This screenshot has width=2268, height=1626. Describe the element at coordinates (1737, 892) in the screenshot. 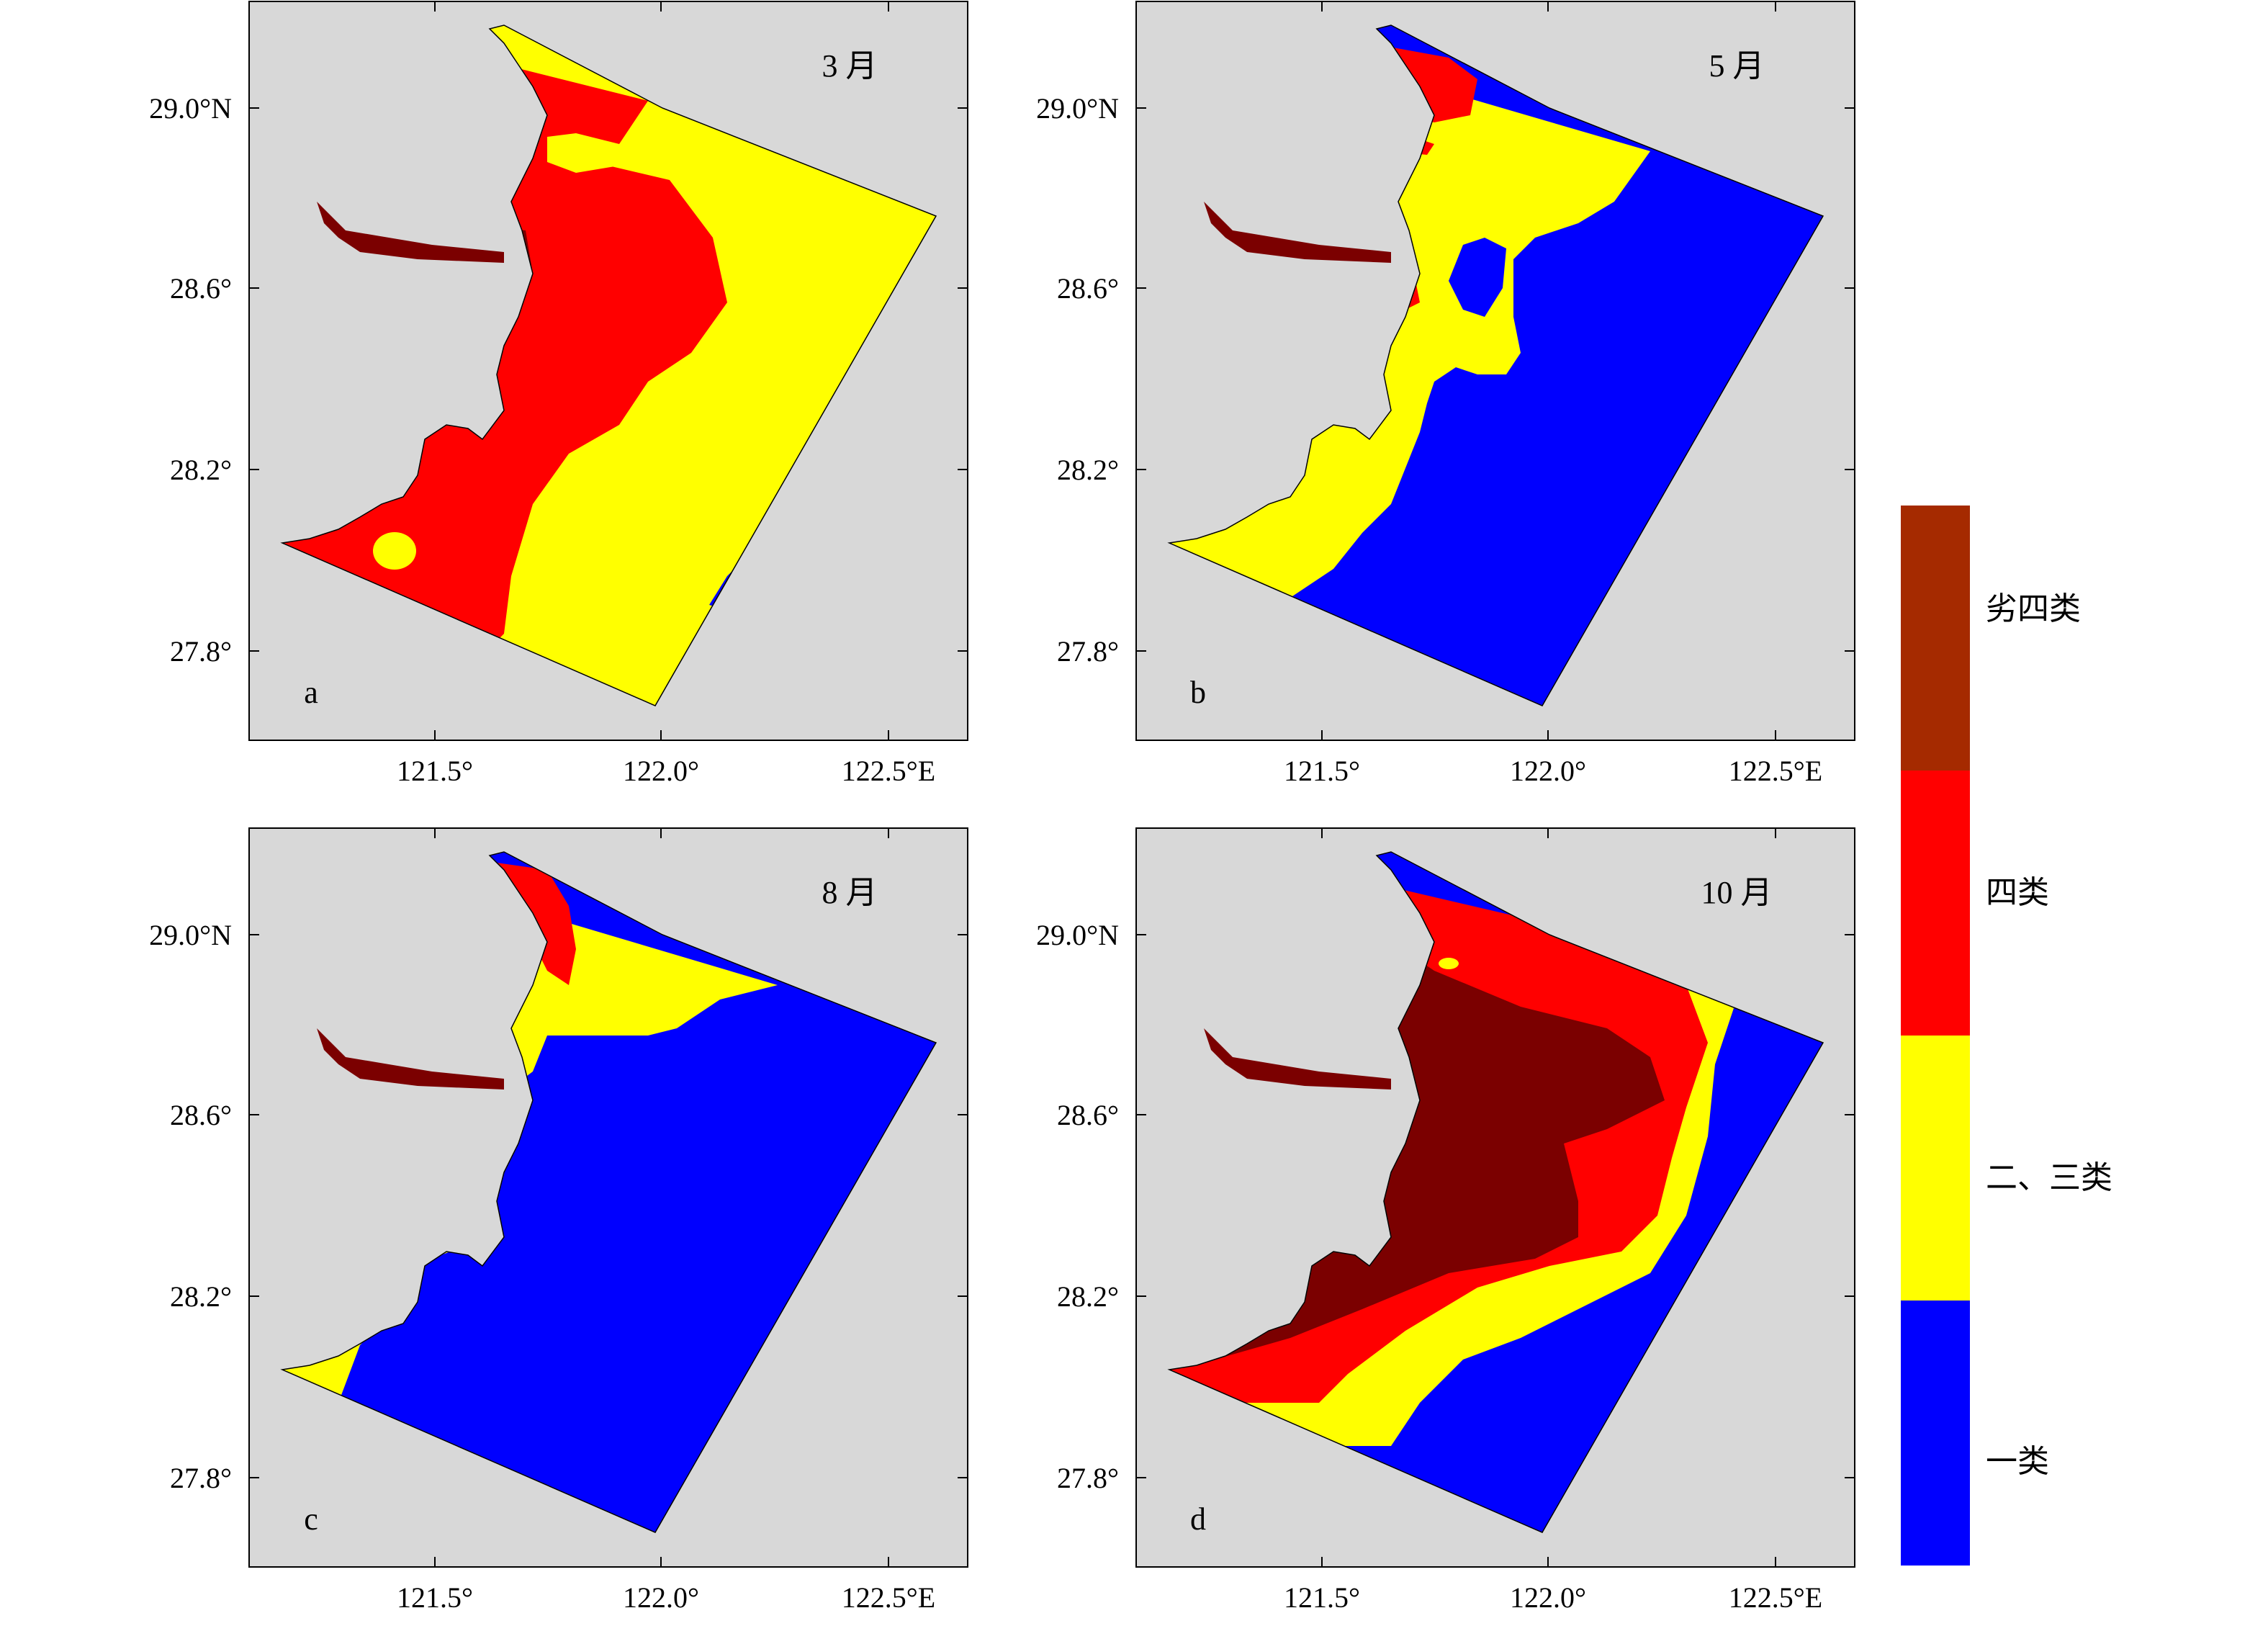

I see `month-label: 10 月` at that location.